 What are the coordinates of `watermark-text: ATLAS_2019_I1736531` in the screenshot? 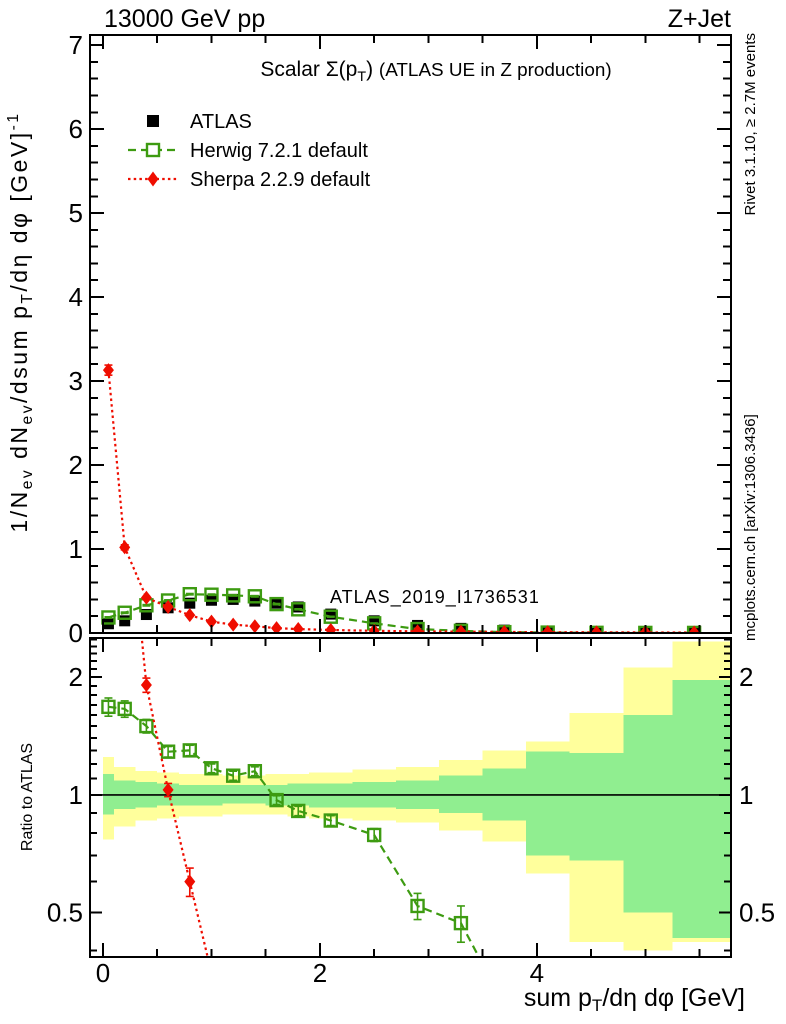 It's located at (435, 597).